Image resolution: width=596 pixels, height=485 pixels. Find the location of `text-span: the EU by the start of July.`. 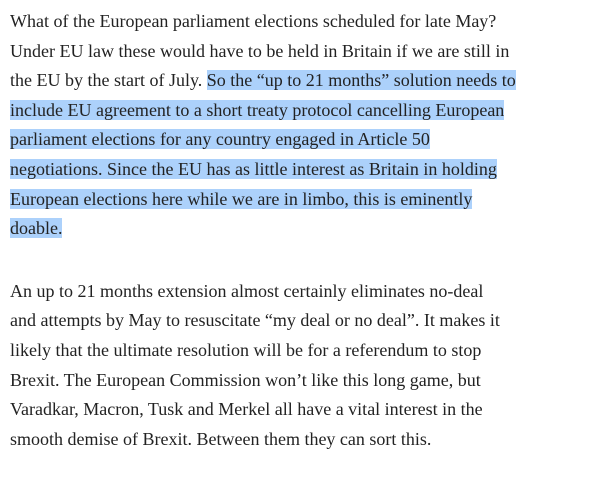

text-span: the EU by the start of July. is located at coordinates (108, 80).